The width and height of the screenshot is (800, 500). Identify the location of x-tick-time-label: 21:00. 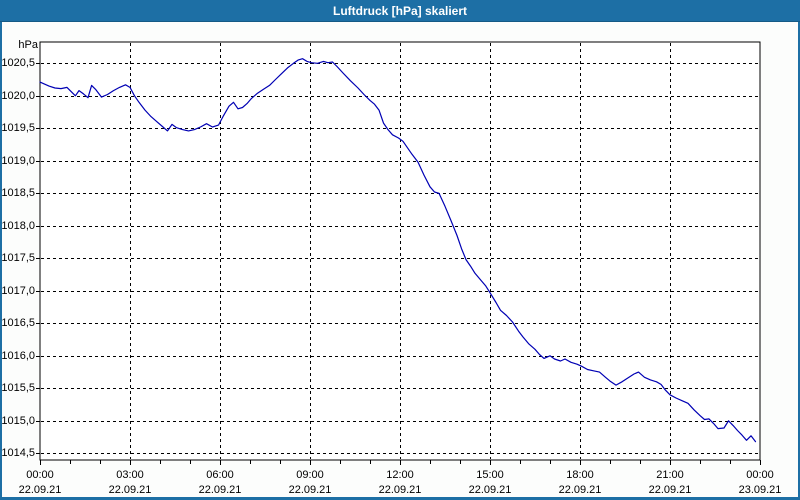
(670, 475).